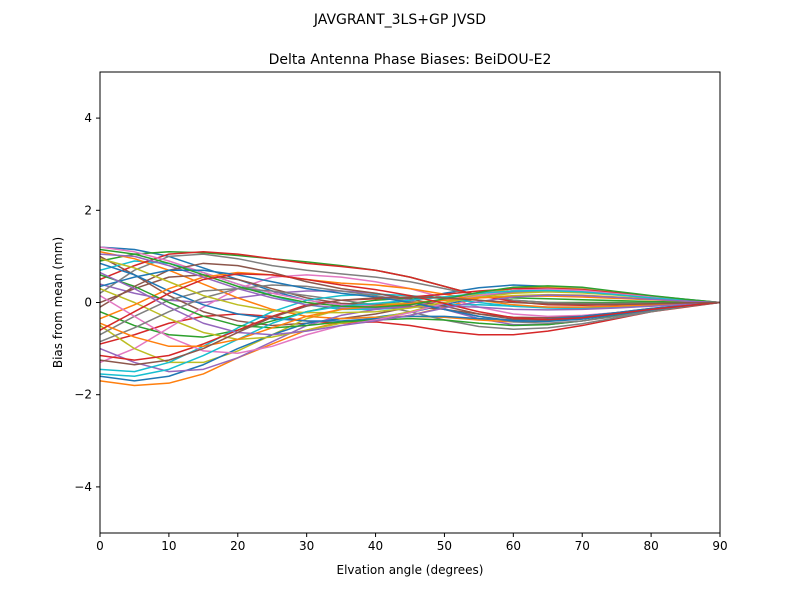  Describe the element at coordinates (410, 570) in the screenshot. I see `x-axis-label: Elvation angle (degrees)` at that location.